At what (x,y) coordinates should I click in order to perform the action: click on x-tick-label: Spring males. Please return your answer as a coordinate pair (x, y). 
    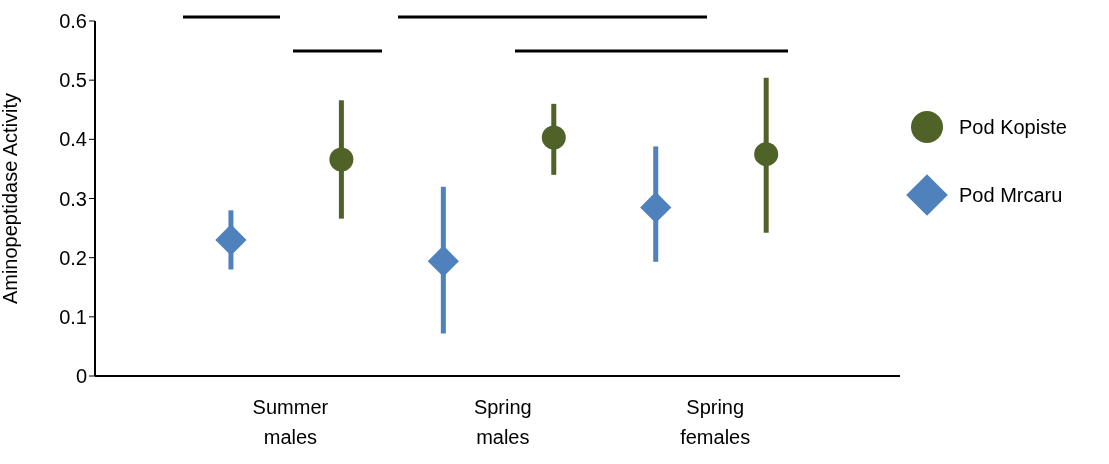
    Looking at the image, I should click on (502, 422).